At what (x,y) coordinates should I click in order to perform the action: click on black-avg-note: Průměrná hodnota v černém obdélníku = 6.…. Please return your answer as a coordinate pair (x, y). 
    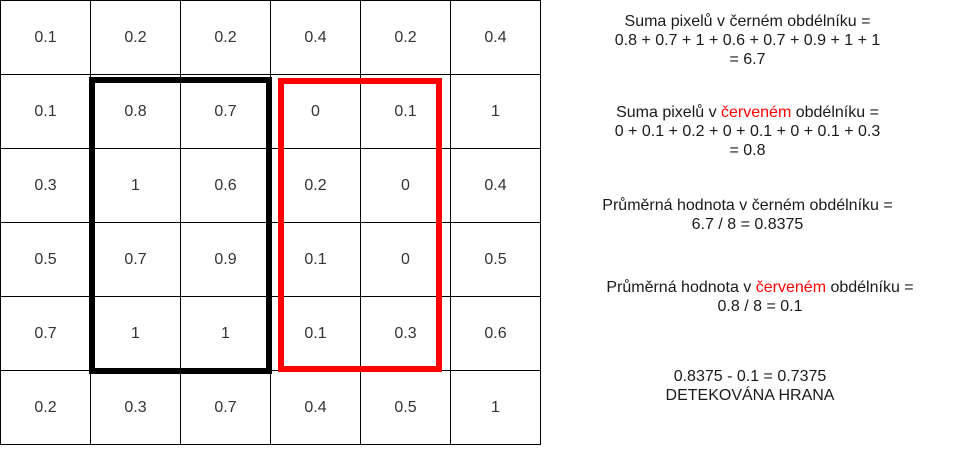
    Looking at the image, I should click on (747, 215).